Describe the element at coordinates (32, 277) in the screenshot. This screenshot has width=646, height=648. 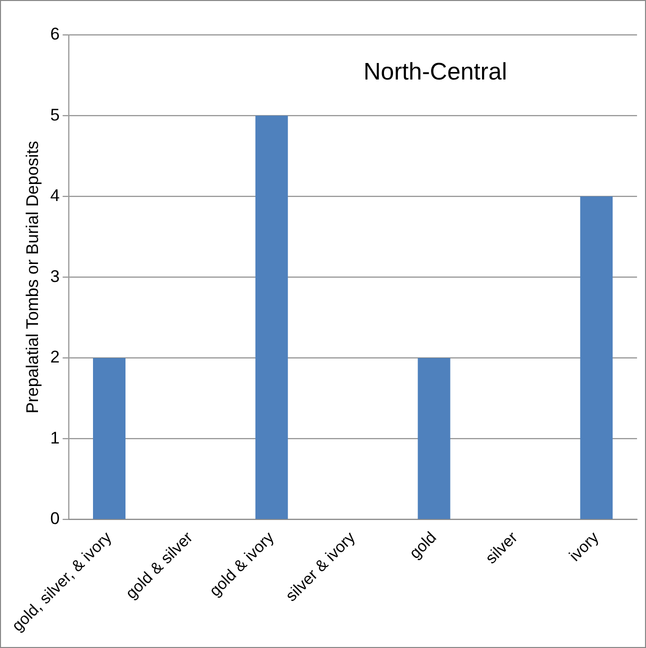
I see `y-axis-title: Prepalatial Tombs or Burial Deposits` at that location.